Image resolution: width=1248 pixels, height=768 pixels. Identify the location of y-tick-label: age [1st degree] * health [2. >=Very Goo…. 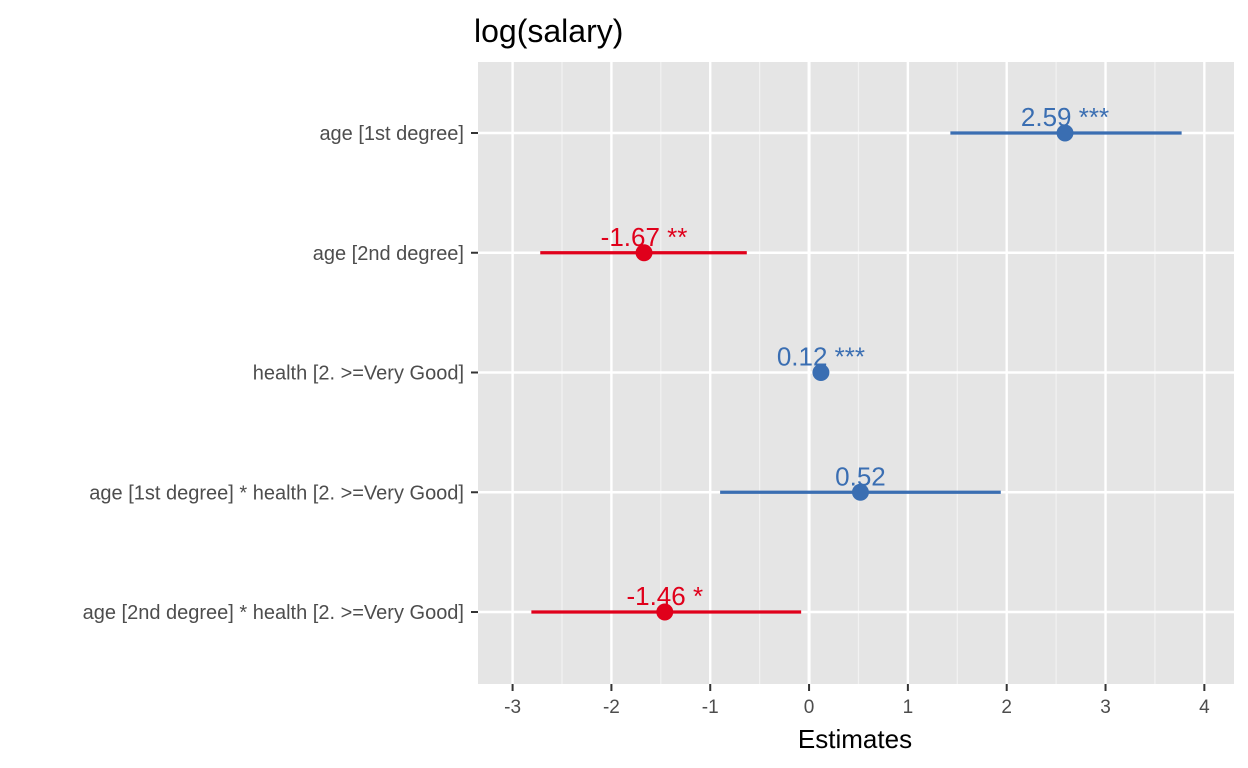
(276, 493).